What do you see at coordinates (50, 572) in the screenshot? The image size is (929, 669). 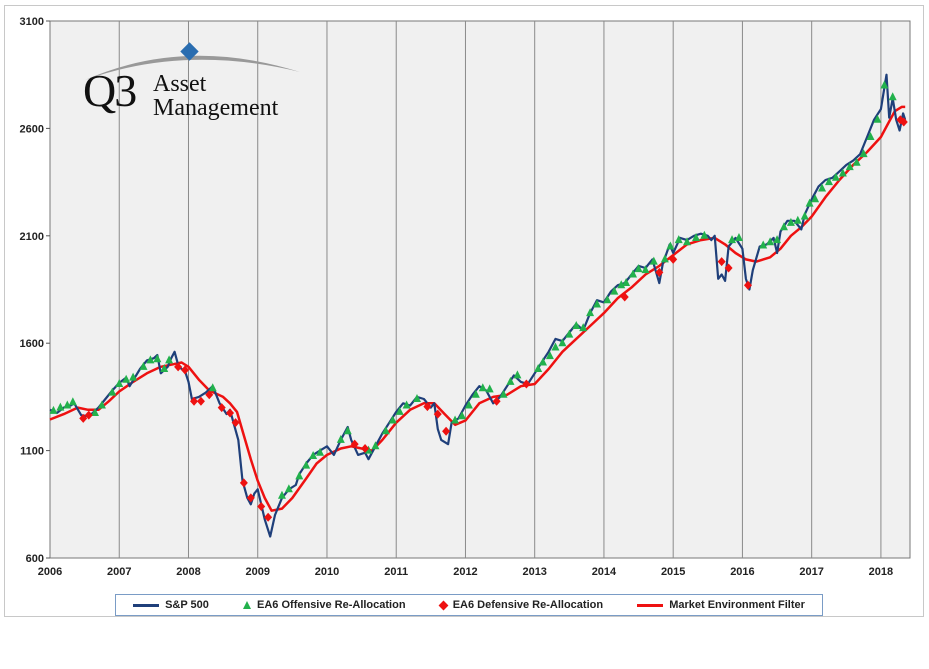 I see `x-tick-2006: 2006` at bounding box center [50, 572].